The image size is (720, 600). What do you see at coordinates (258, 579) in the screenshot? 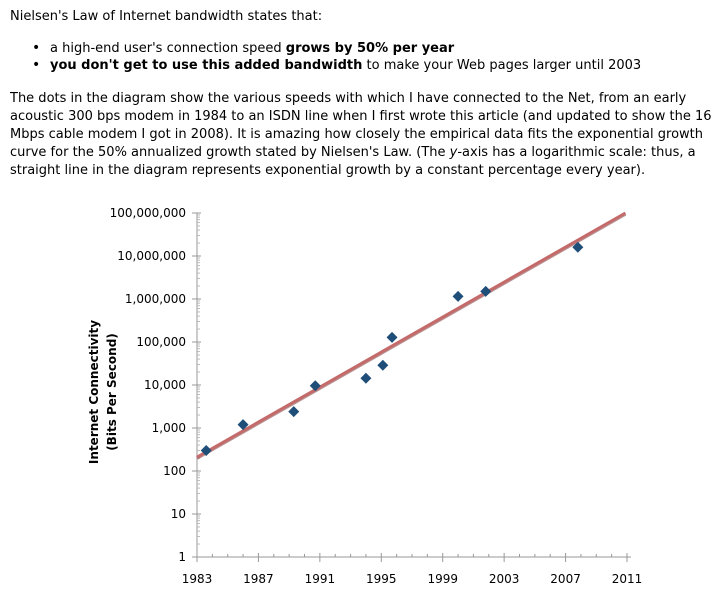
I see `x-tick-label: 1987` at bounding box center [258, 579].